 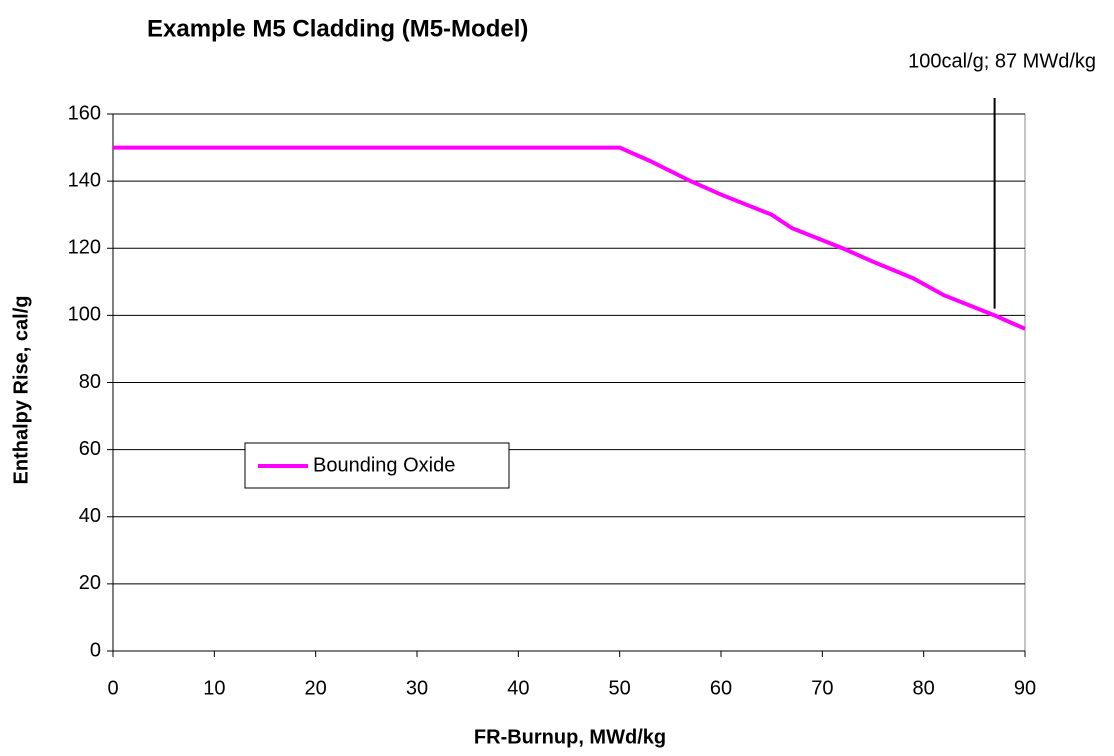 I want to click on chart-title: Example M5 Cladding (M5-Model), so click(x=337, y=28).